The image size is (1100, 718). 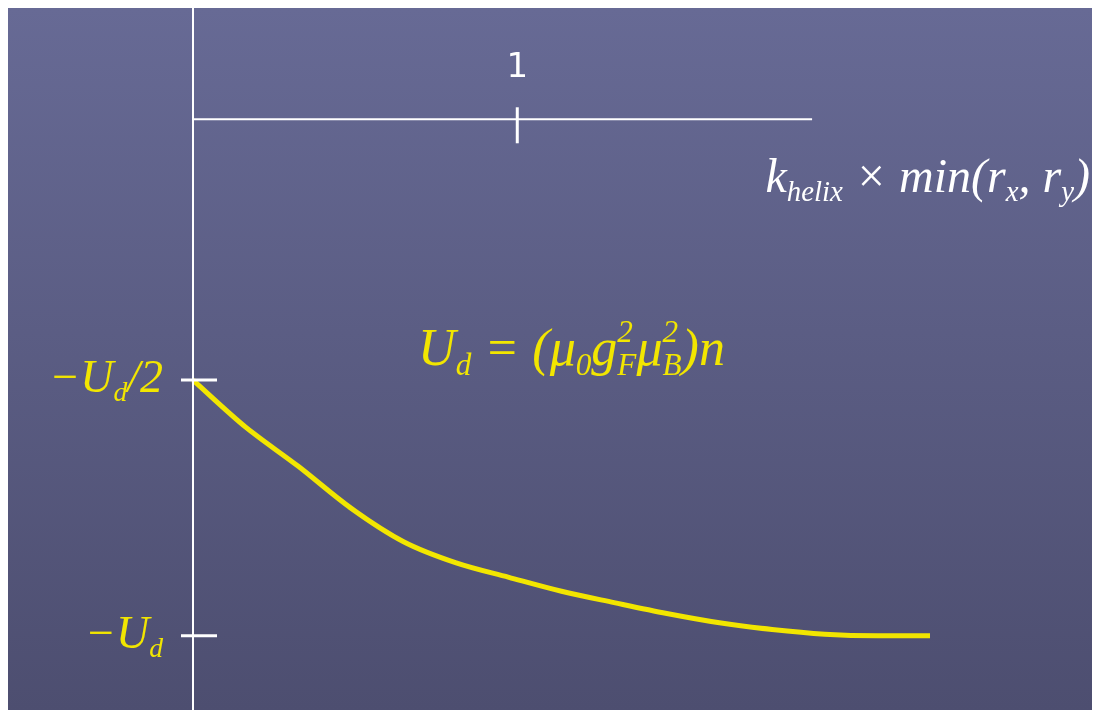 What do you see at coordinates (517, 65) in the screenshot?
I see `text: 1` at bounding box center [517, 65].